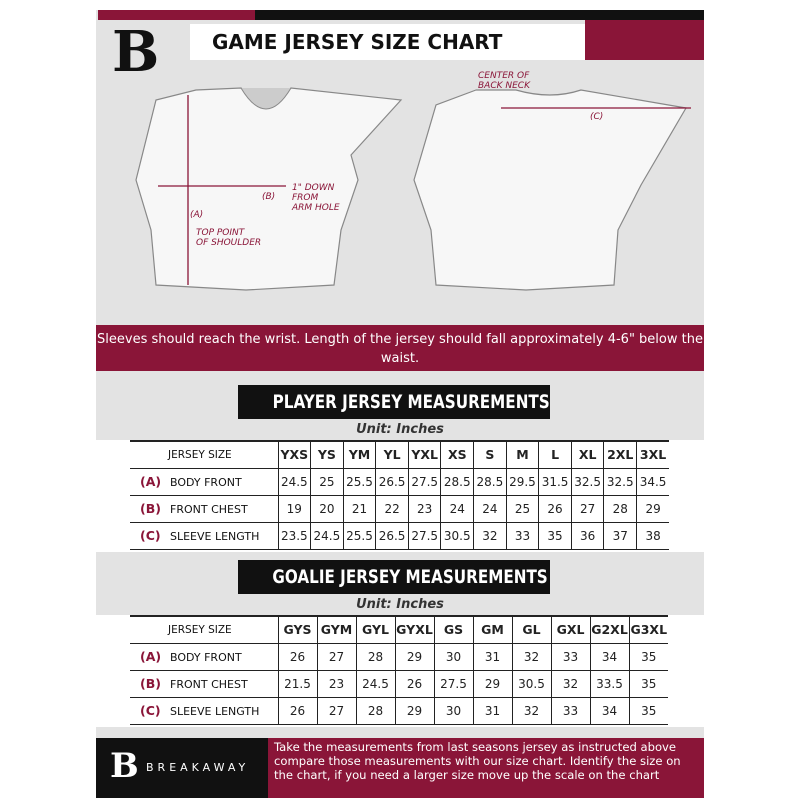  What do you see at coordinates (609, 656) in the screenshot?
I see `table-cell: 34` at bounding box center [609, 656].